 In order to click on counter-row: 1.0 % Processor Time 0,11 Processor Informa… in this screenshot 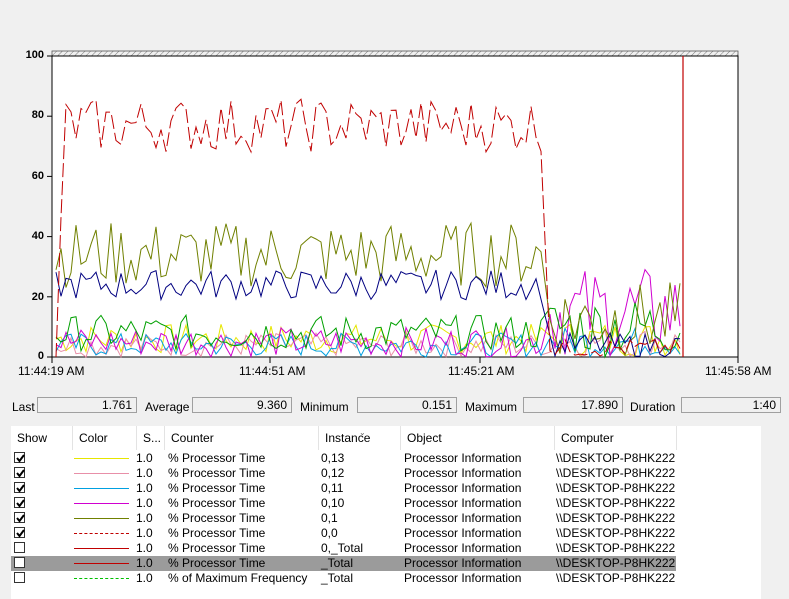, I will do `click(343, 488)`.